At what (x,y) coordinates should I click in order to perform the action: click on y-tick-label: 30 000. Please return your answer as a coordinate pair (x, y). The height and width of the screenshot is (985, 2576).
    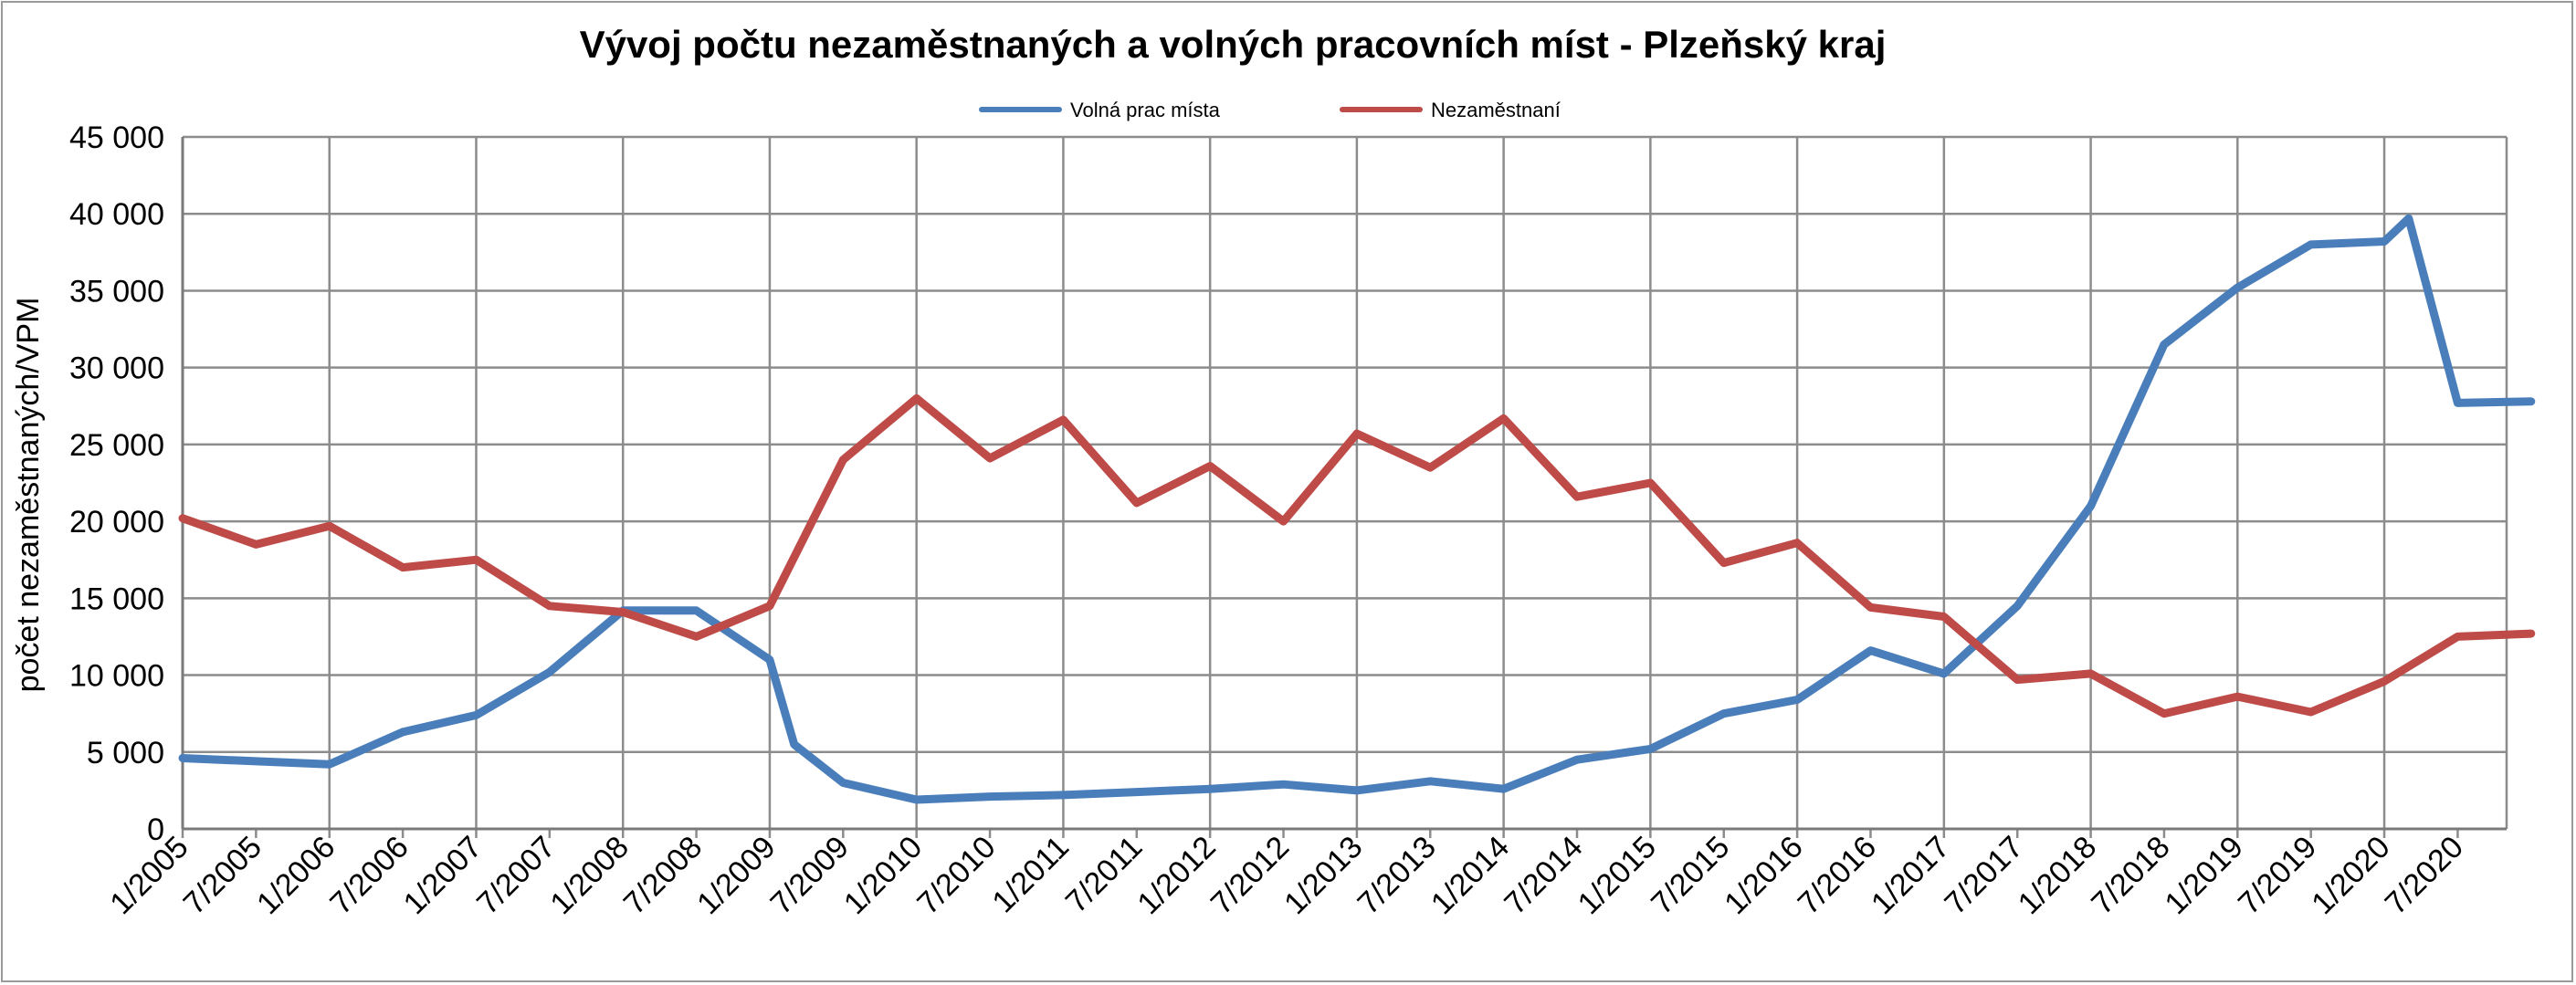
    Looking at the image, I should click on (116, 369).